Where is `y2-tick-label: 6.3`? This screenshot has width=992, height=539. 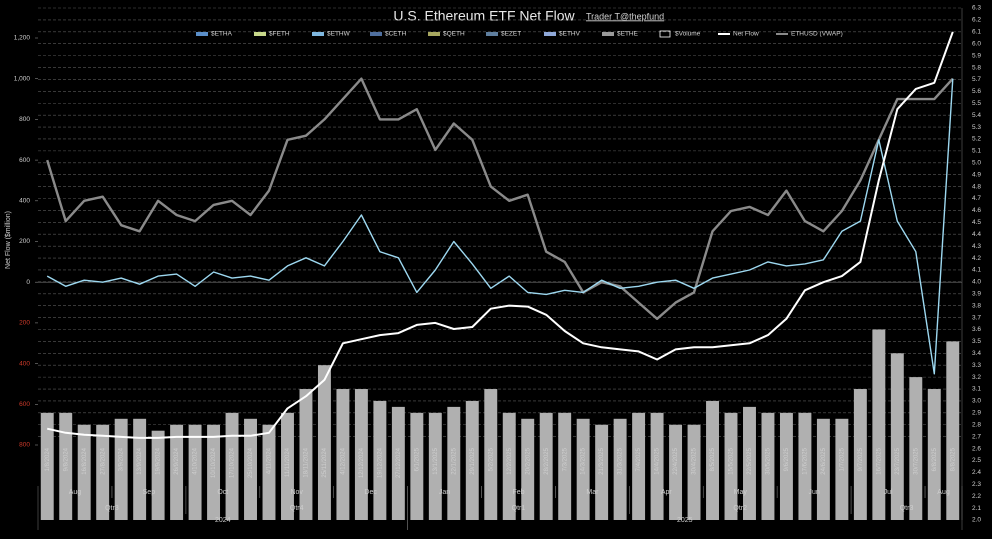 y2-tick-label: 6.3 is located at coordinates (976, 8).